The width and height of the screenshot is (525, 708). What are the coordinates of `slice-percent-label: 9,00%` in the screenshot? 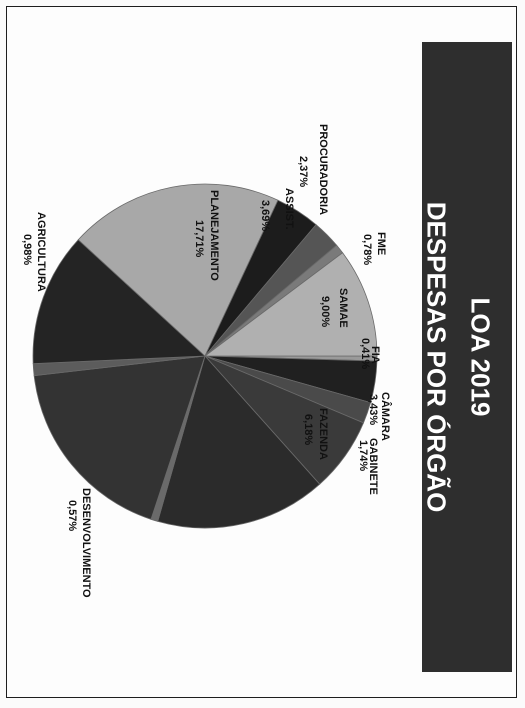 It's located at (325, 311).